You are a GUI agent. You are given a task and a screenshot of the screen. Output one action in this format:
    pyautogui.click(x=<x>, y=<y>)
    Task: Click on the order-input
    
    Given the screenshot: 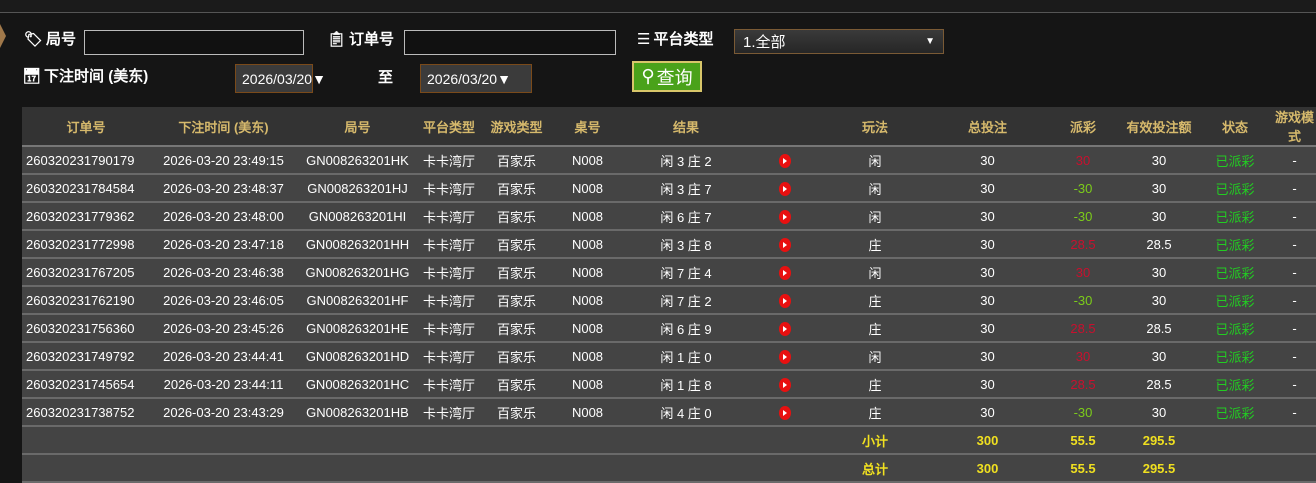 What is the action you would take?
    pyautogui.click(x=510, y=42)
    